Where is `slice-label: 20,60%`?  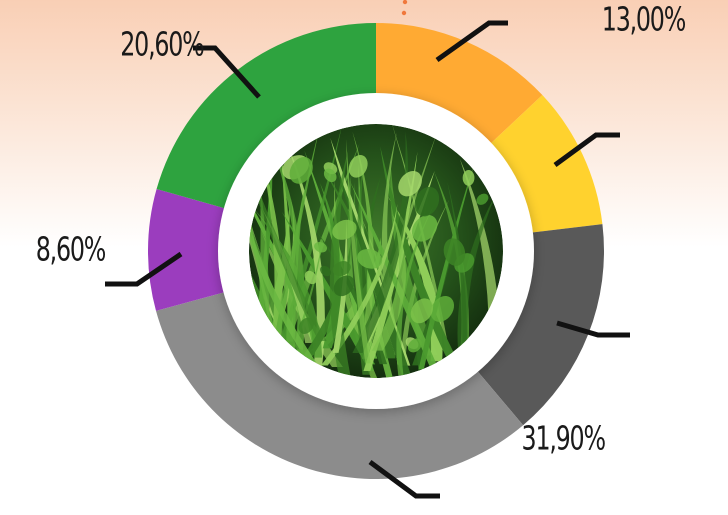 slice-label: 20,60% is located at coordinates (162, 45).